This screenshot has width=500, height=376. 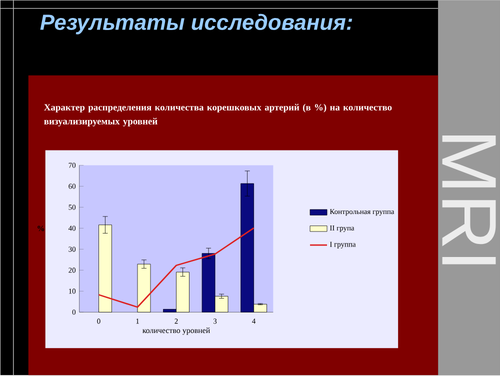 What do you see at coordinates (218, 115) in the screenshot?
I see `chart-subtitle: Характер распределения количества корешковых артерий (в %) на количество визуализируемых уровней` at bounding box center [218, 115].